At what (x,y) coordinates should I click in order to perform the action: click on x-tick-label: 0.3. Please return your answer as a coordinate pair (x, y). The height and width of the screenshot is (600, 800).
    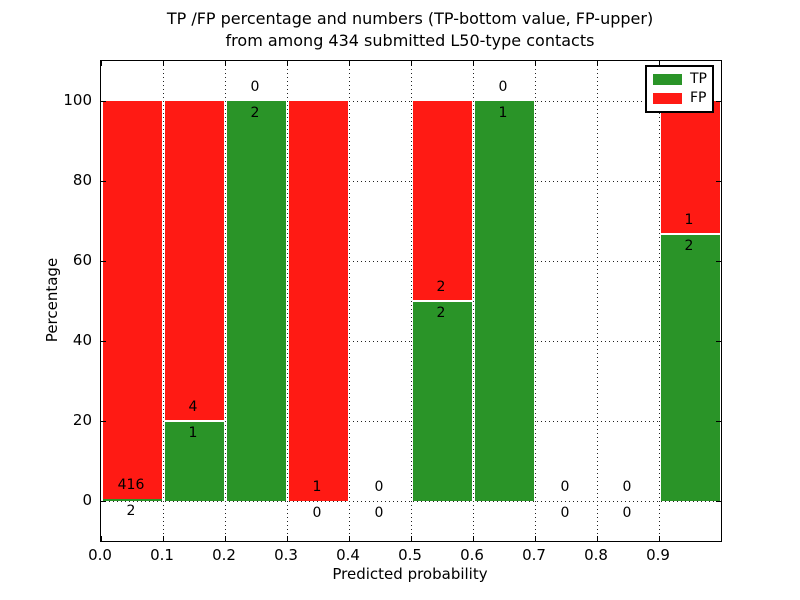
    Looking at the image, I should click on (286, 555).